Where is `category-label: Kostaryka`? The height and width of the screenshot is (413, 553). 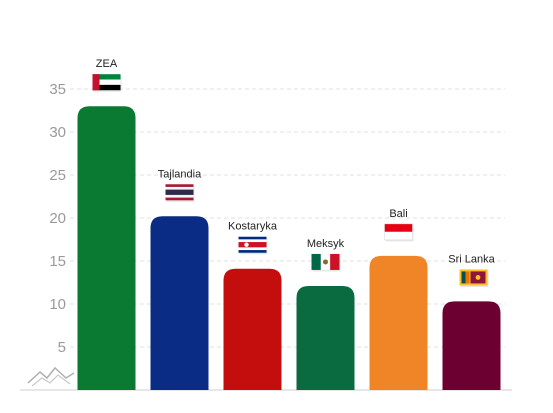 category-label: Kostaryka is located at coordinates (253, 227).